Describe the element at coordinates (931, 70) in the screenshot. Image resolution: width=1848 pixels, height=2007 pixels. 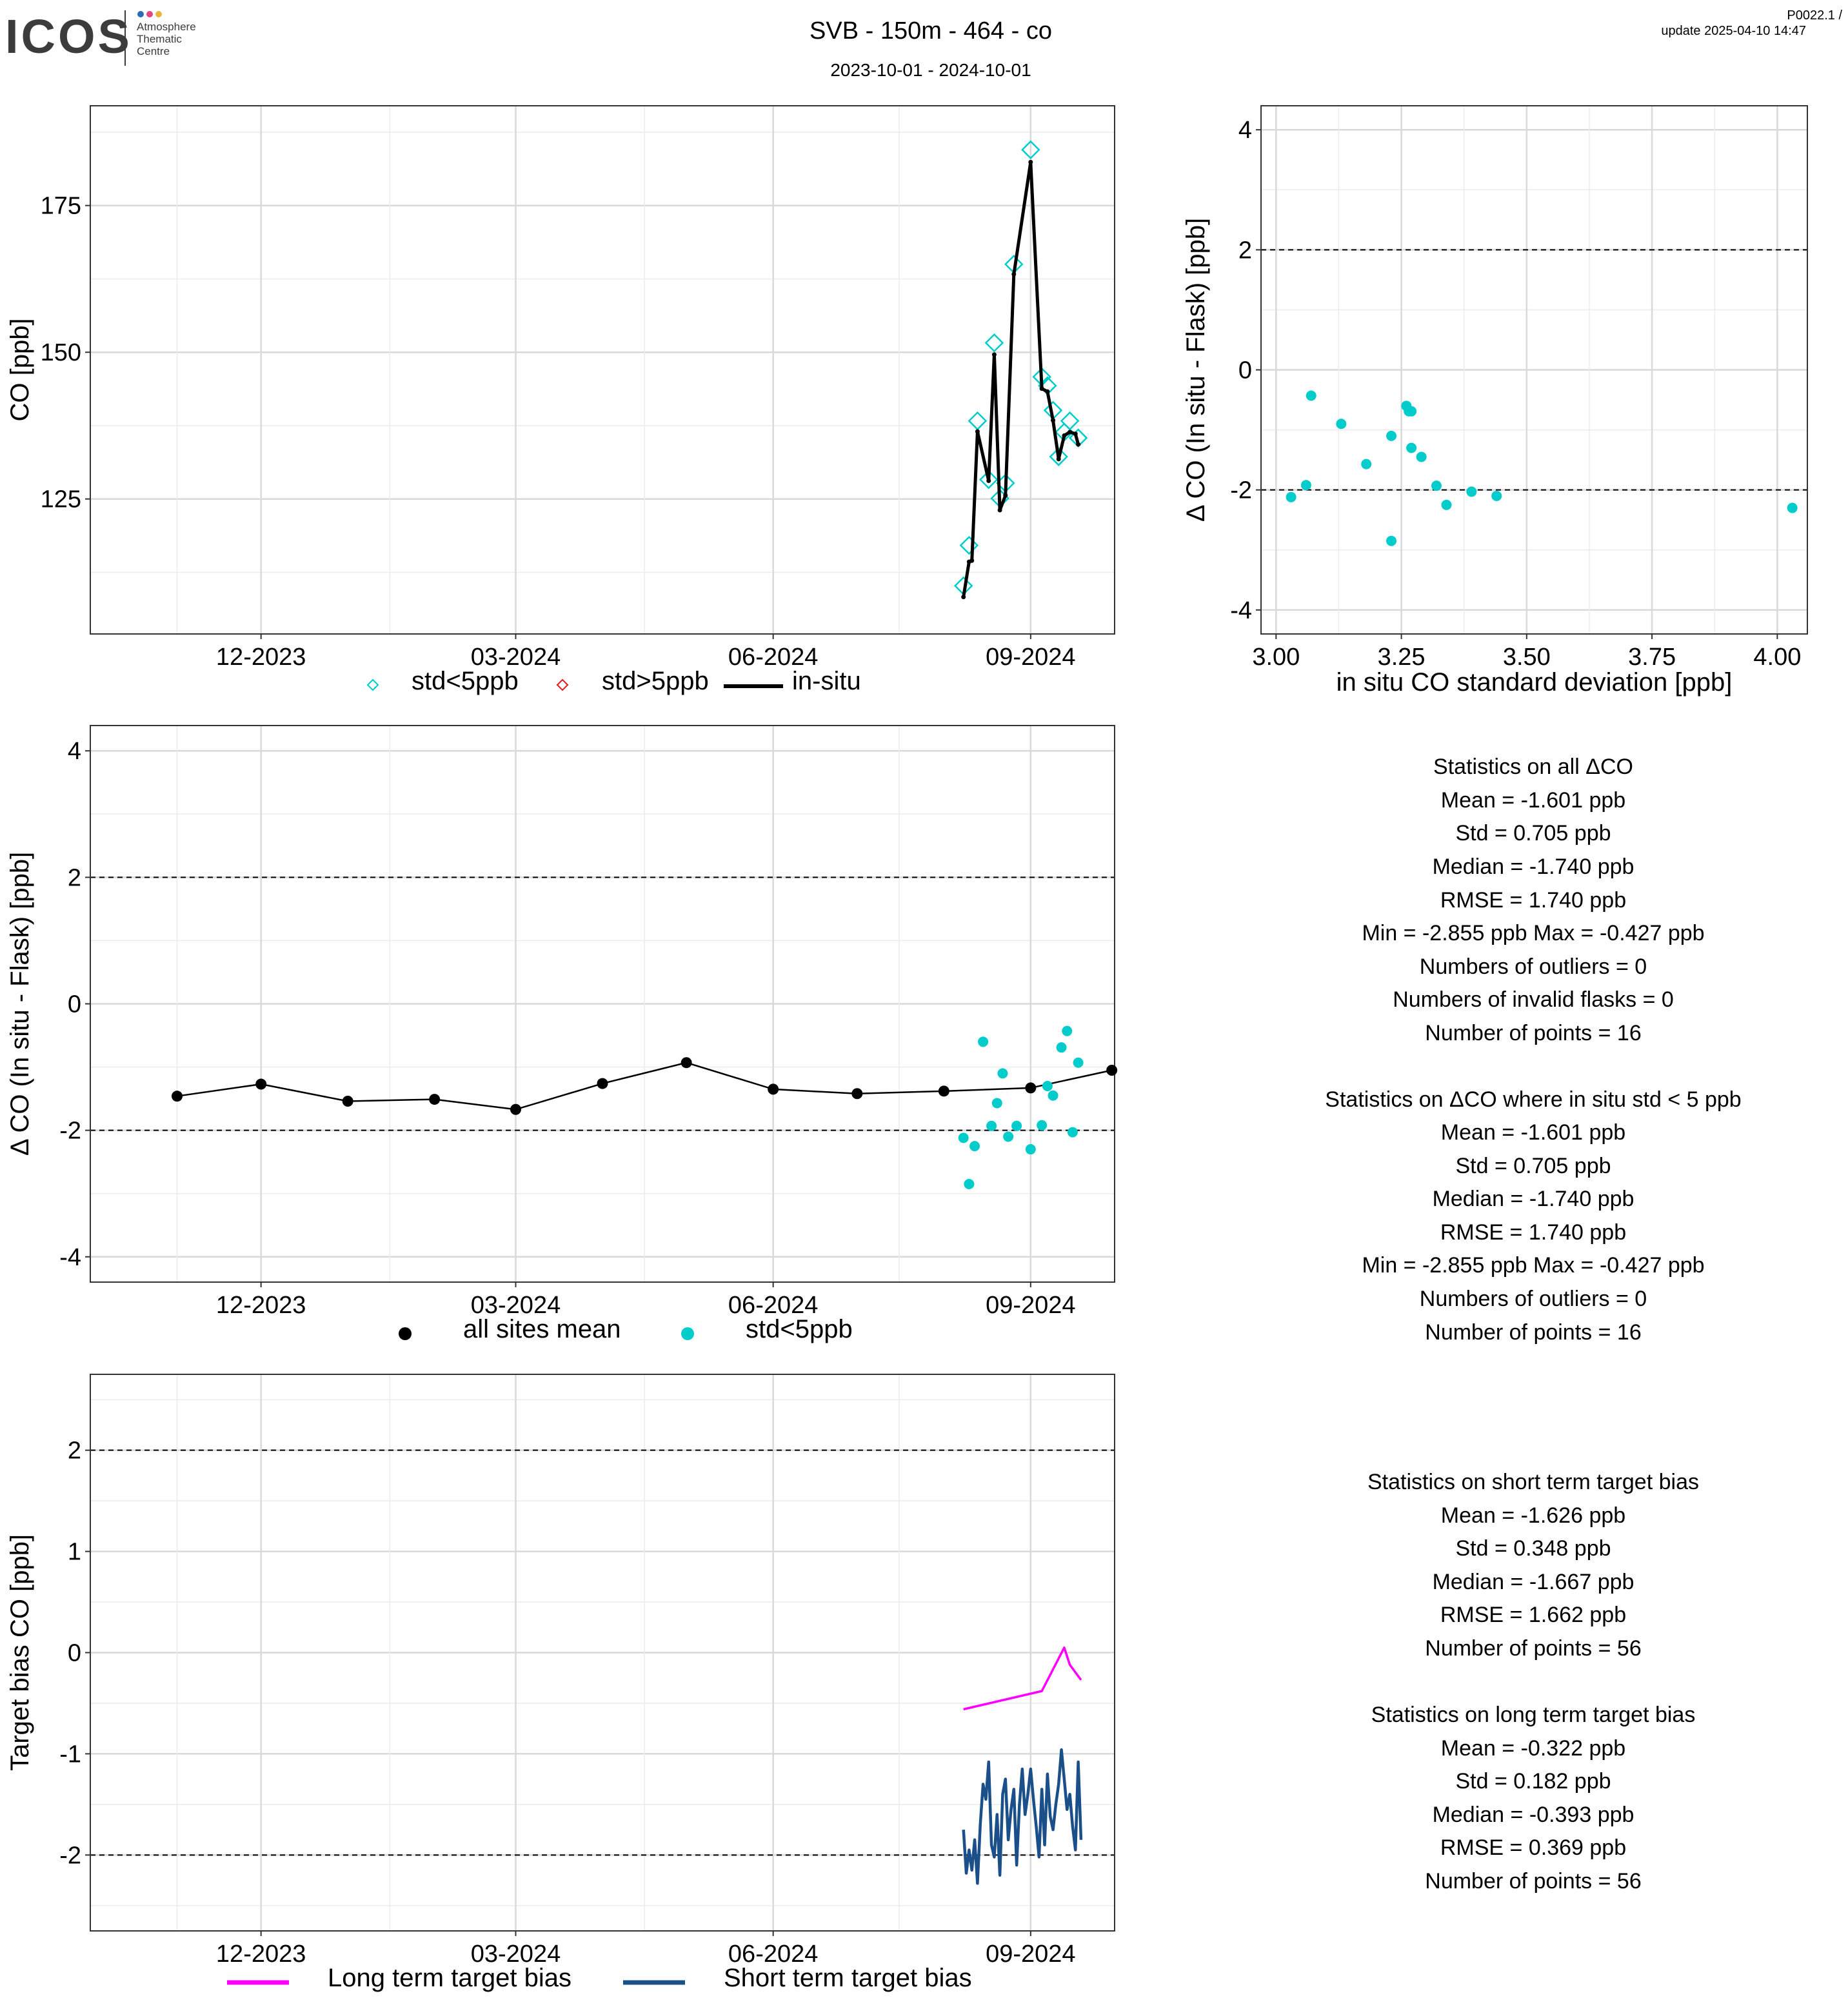
I see `date-range: 2023-10-01 - 2024-10-01` at that location.